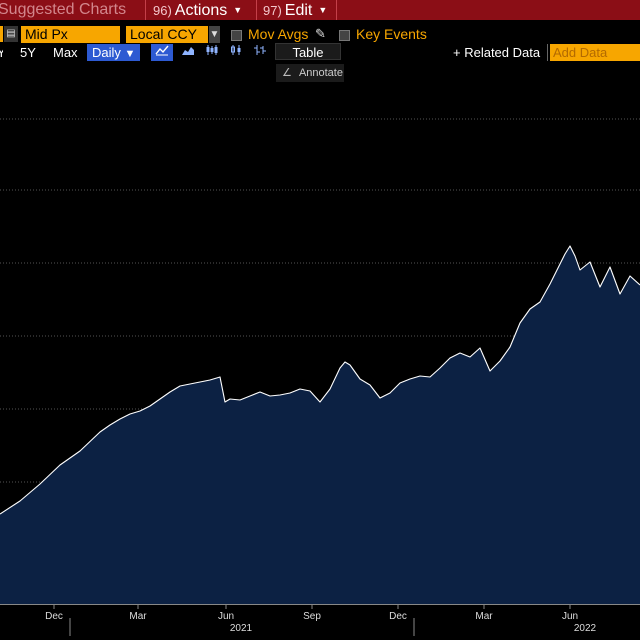  I want to click on field-select: Mid Px, so click(70, 34).